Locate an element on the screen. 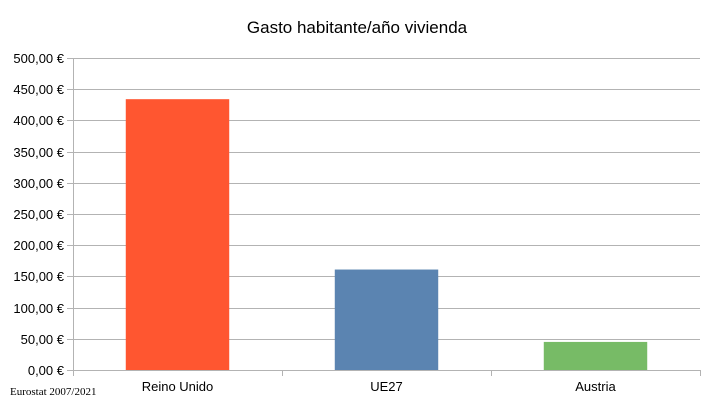 The image size is (716, 408). y-tick-label: 100,00 € is located at coordinates (38, 308).